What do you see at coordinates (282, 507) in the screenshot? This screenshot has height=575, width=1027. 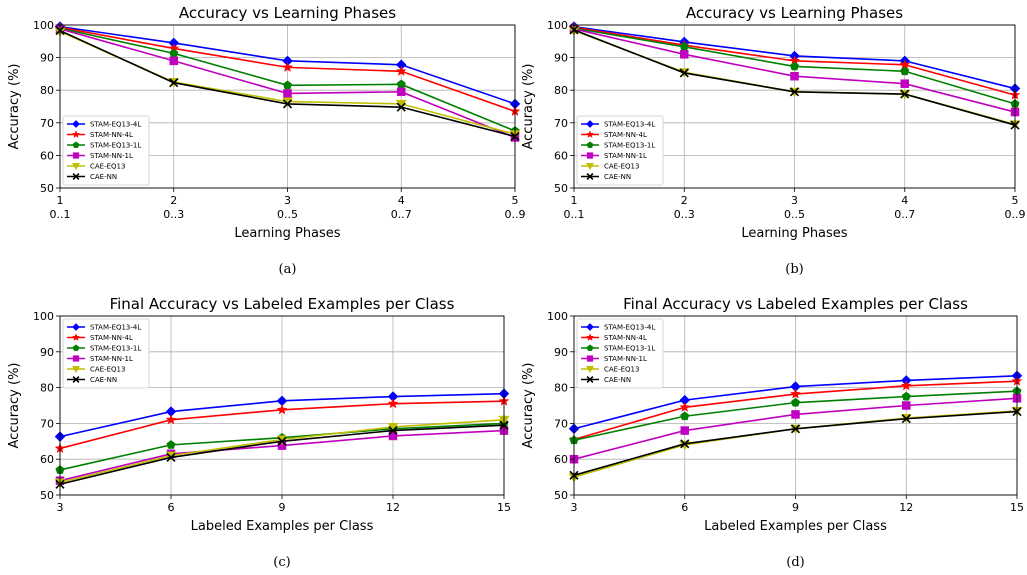 I see `x-tick-label: 9` at bounding box center [282, 507].